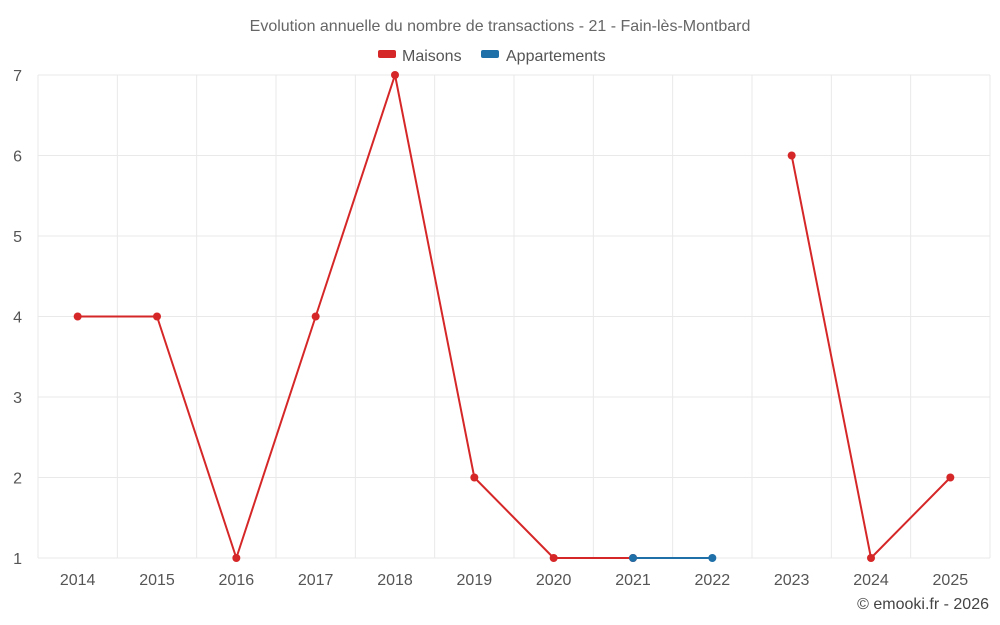 The image size is (1000, 625). I want to click on data-point-maisons-2024, so click(871, 558).